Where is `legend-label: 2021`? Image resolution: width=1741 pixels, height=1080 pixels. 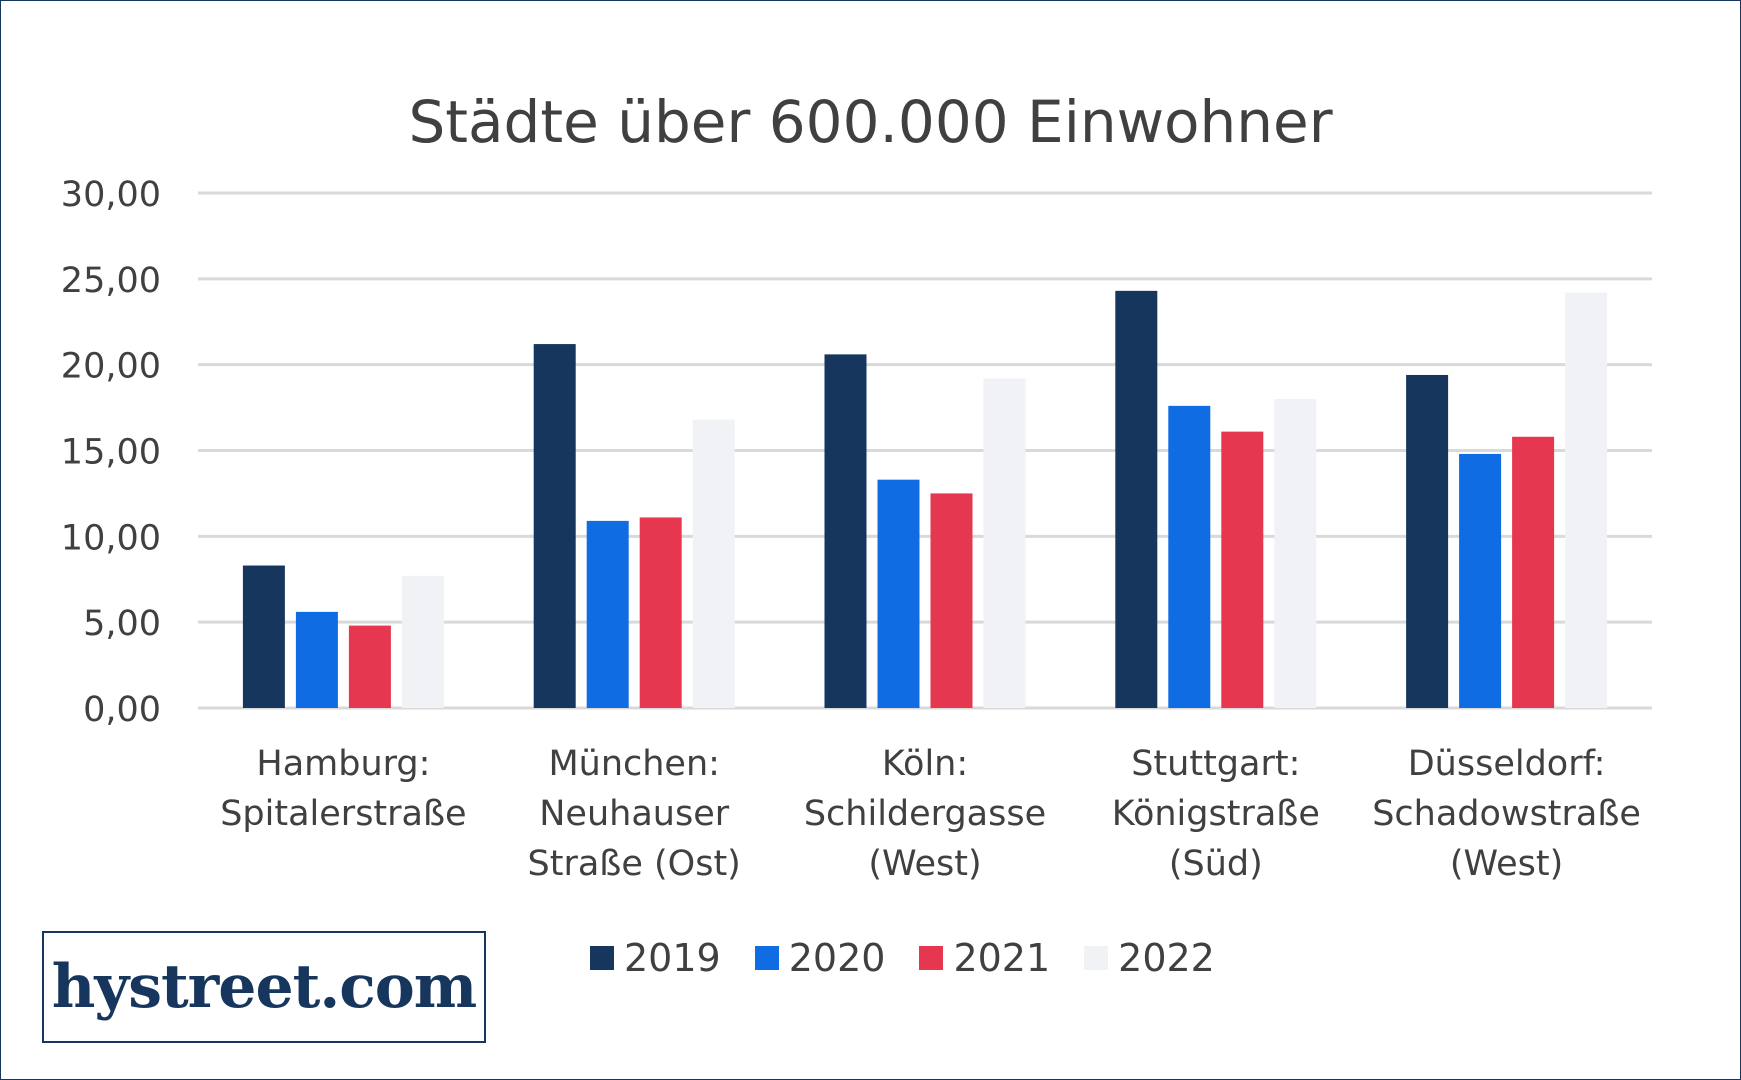 legend-label: 2021 is located at coordinates (1002, 958).